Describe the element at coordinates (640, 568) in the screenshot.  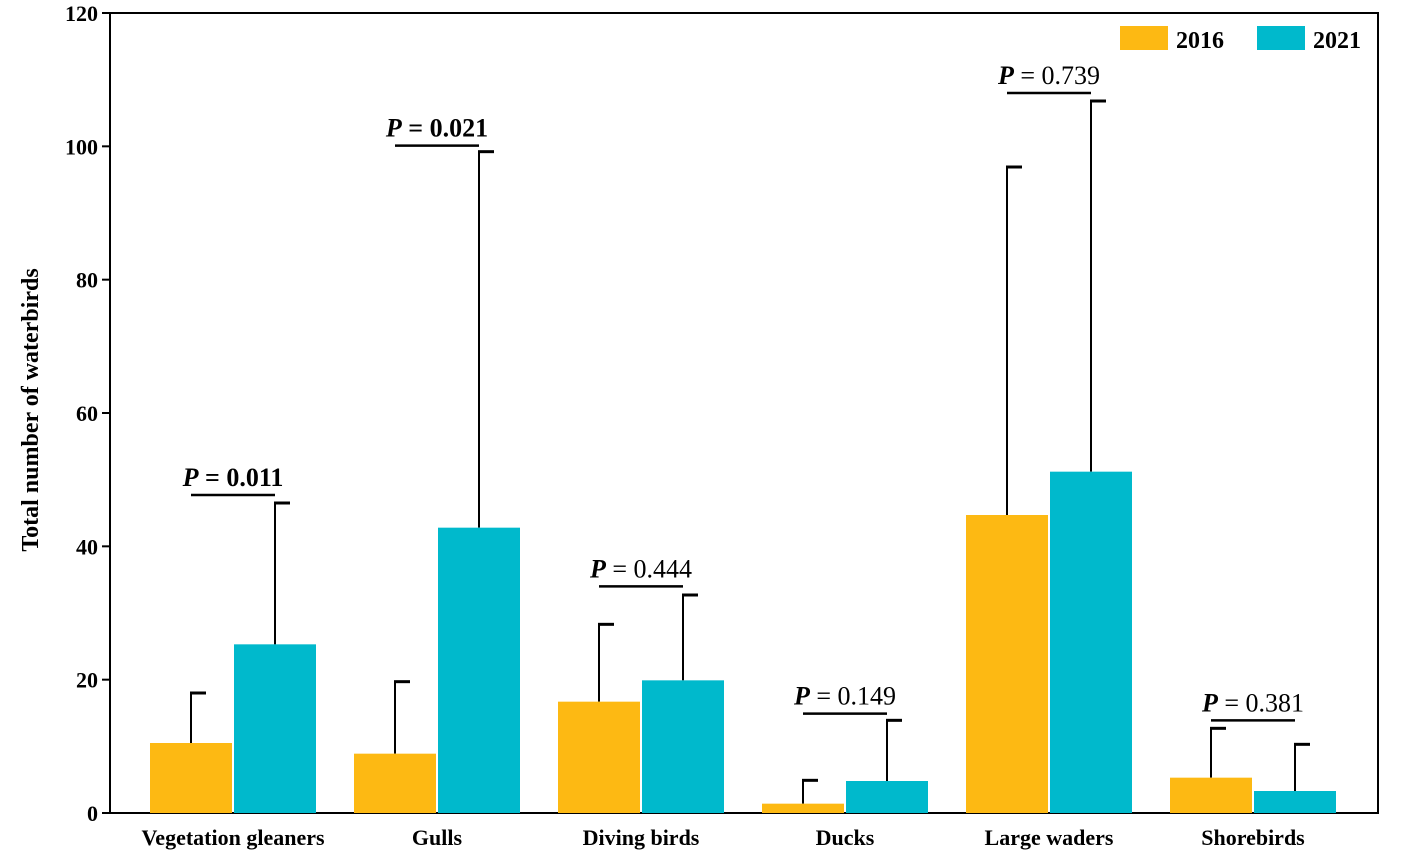
I see `p-value-label: P = 0.444` at that location.